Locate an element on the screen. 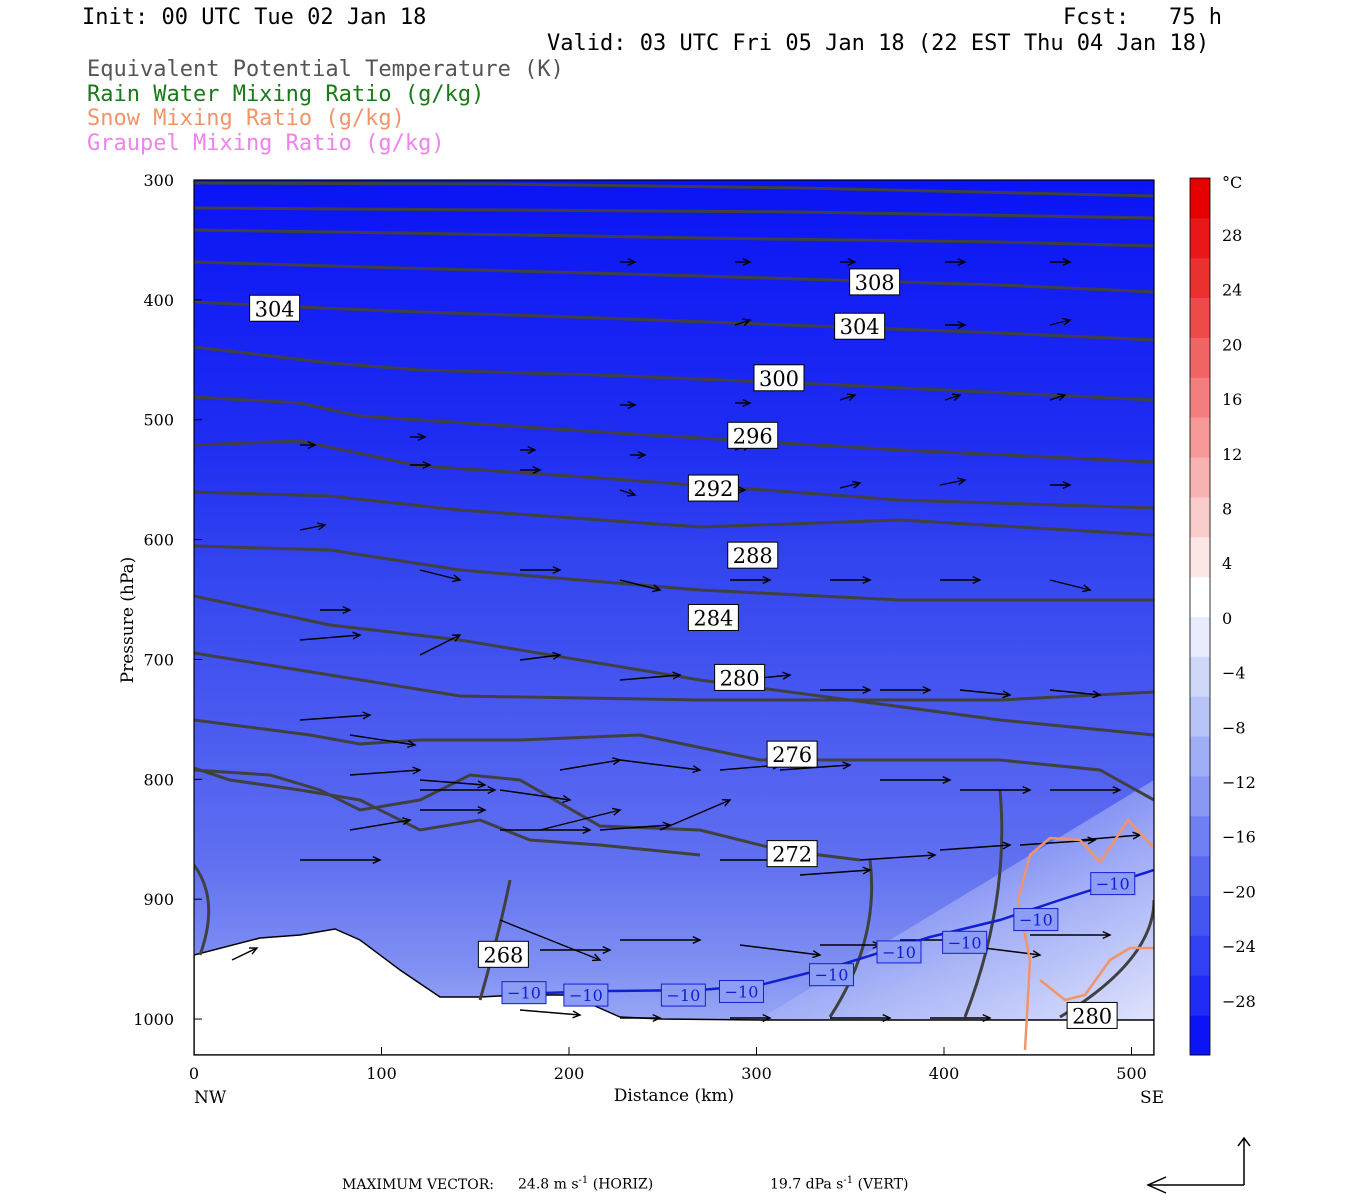 The width and height of the screenshot is (1350, 1200). y-tick-label: 500 is located at coordinates (158, 420).